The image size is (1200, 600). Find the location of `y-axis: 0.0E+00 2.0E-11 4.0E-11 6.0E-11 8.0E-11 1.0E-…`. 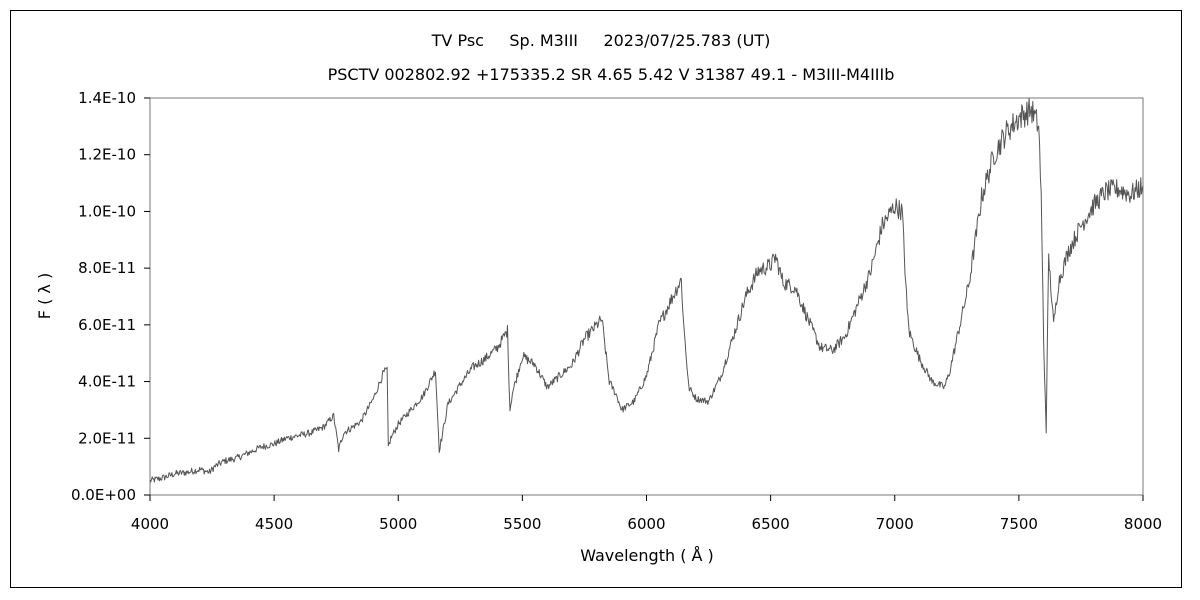

y-axis: 0.0E+00 2.0E-11 4.0E-11 6.0E-11 8.0E-11 1.0E-… is located at coordinates (110, 296).